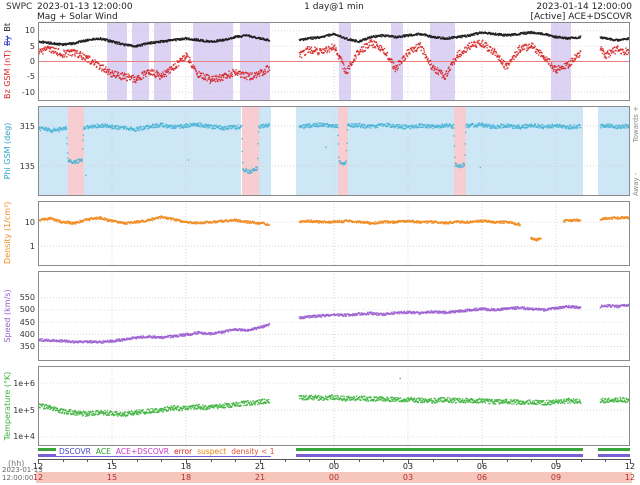 Image resolution: width=640 pixels, height=485 pixels. I want to click on speed-ytick-label: 350, so click(27, 346).